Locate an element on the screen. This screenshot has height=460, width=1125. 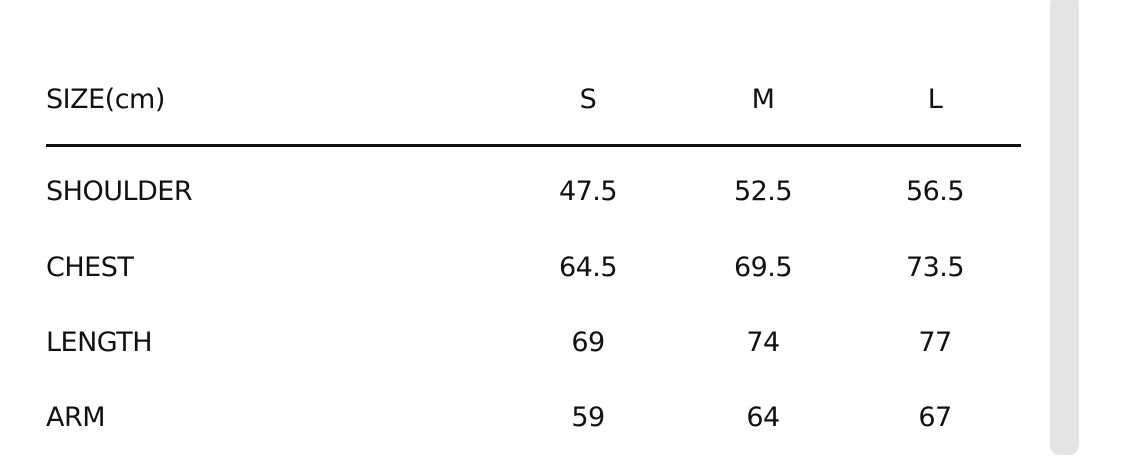
header-size-m: M is located at coordinates (763, 99).